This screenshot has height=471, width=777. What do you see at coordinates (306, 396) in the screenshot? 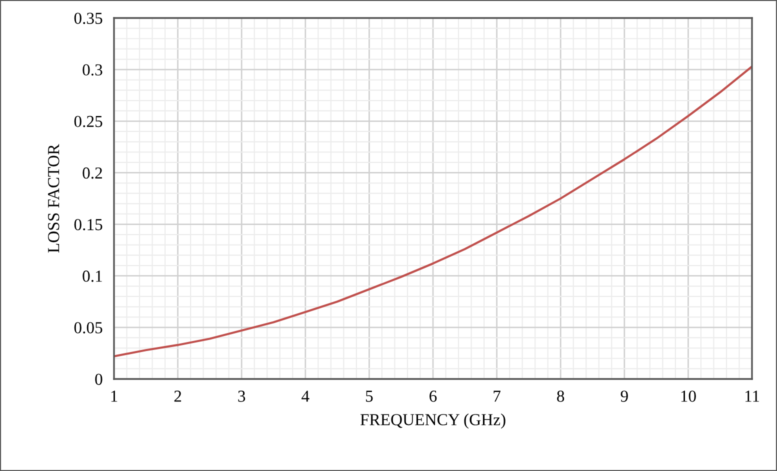
I see `x-tick-label: 4` at bounding box center [306, 396].